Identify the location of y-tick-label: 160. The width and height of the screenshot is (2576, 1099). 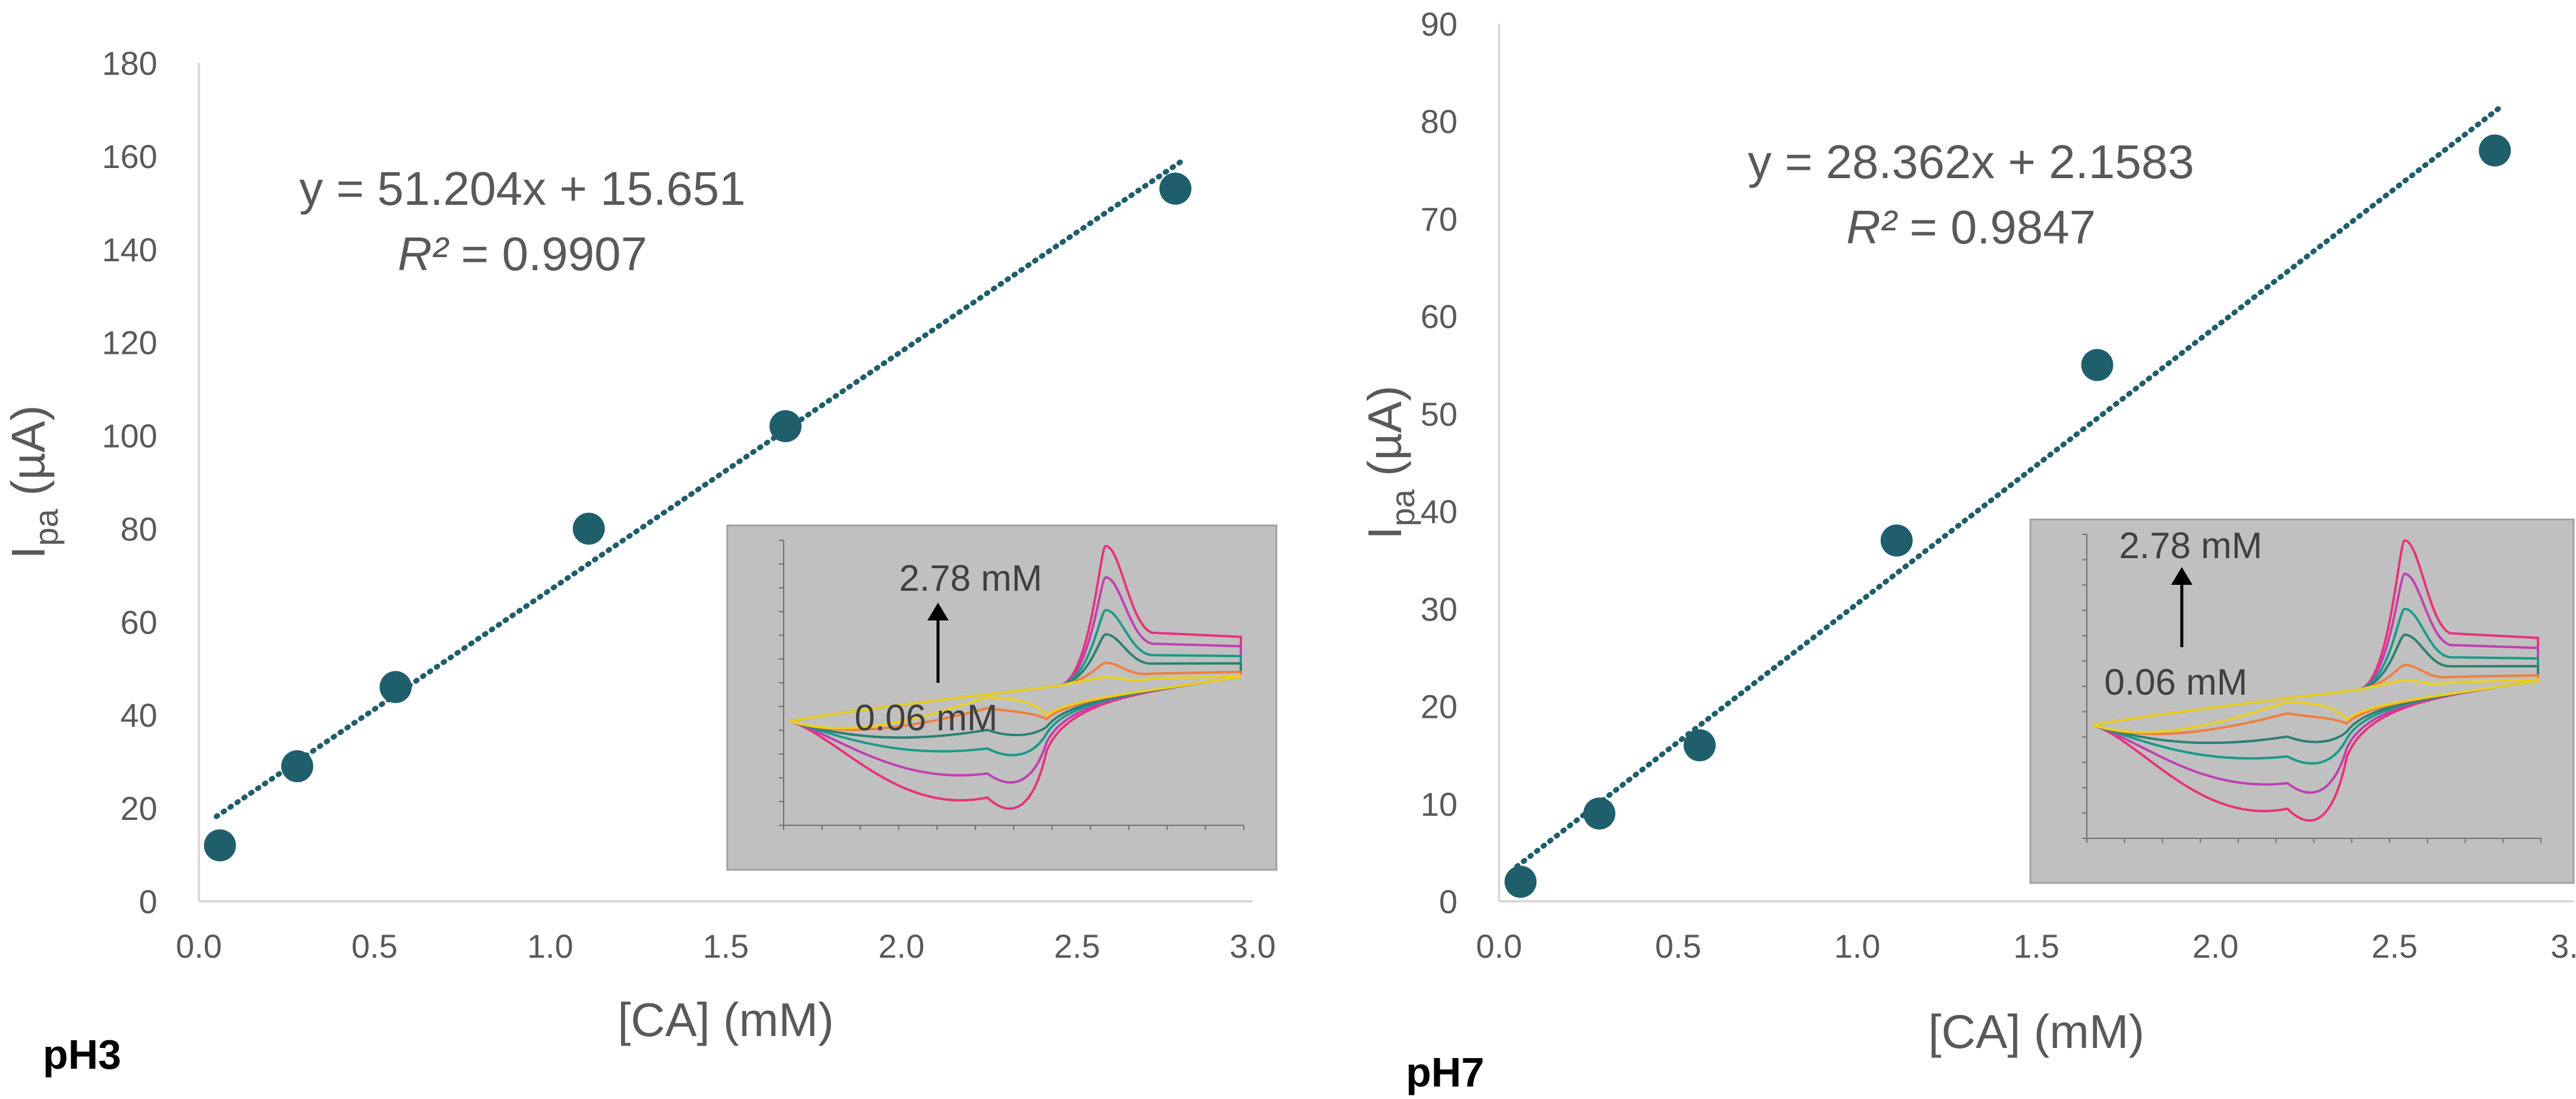
(129, 156).